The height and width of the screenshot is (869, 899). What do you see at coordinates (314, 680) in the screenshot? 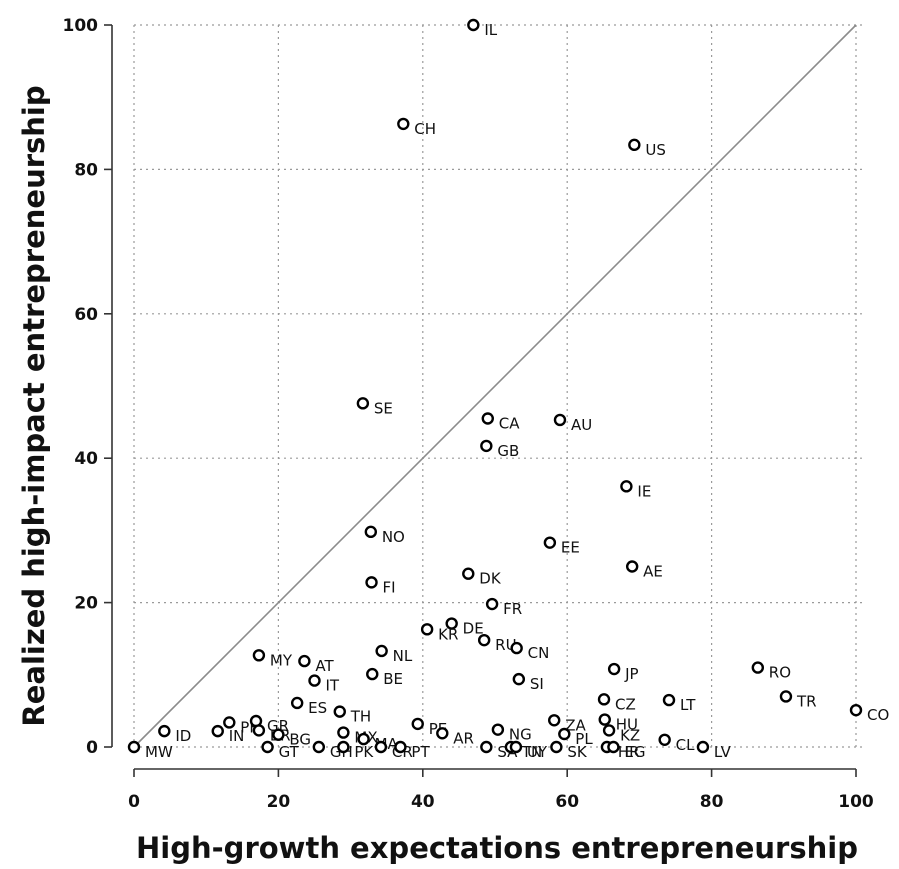
I see `point-it` at bounding box center [314, 680].